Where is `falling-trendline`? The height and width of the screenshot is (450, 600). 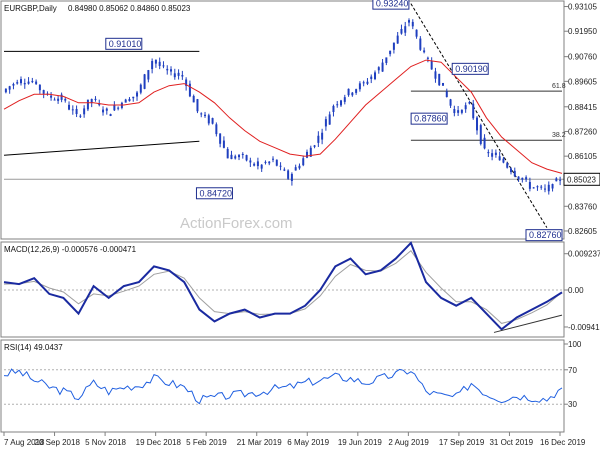 falling-trendline is located at coordinates (479, 115).